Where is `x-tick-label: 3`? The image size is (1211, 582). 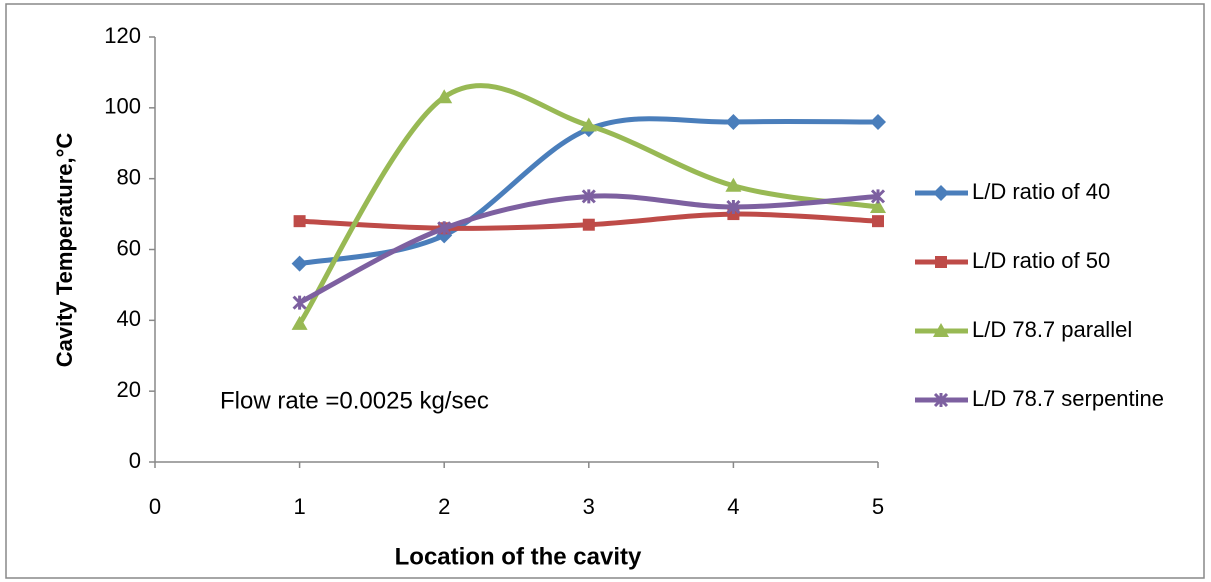
x-tick-label: 3 is located at coordinates (589, 506).